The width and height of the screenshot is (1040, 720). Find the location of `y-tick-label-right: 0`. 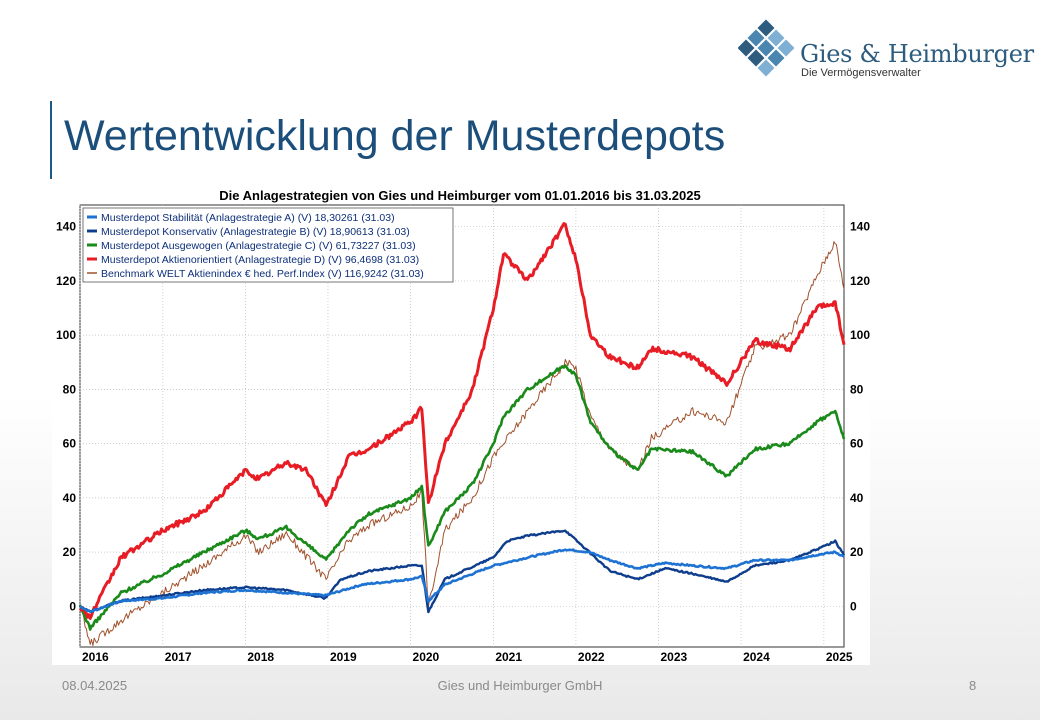

y-tick-label-right: 0 is located at coordinates (853, 606).